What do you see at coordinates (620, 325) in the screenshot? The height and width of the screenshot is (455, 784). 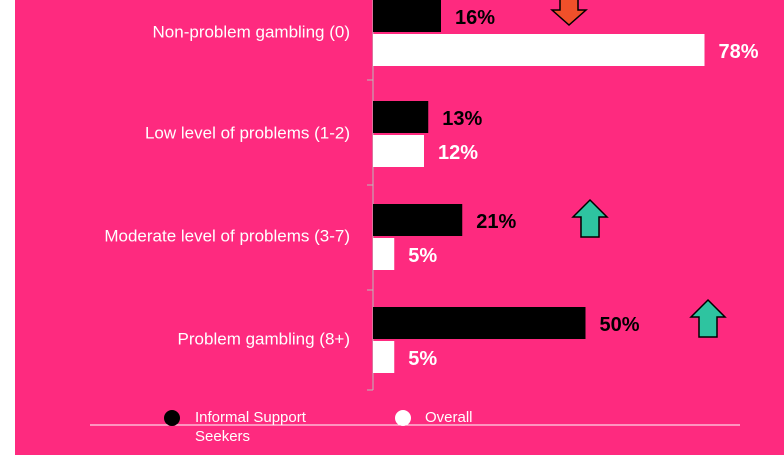 I see `value-label: 50%` at bounding box center [620, 325].